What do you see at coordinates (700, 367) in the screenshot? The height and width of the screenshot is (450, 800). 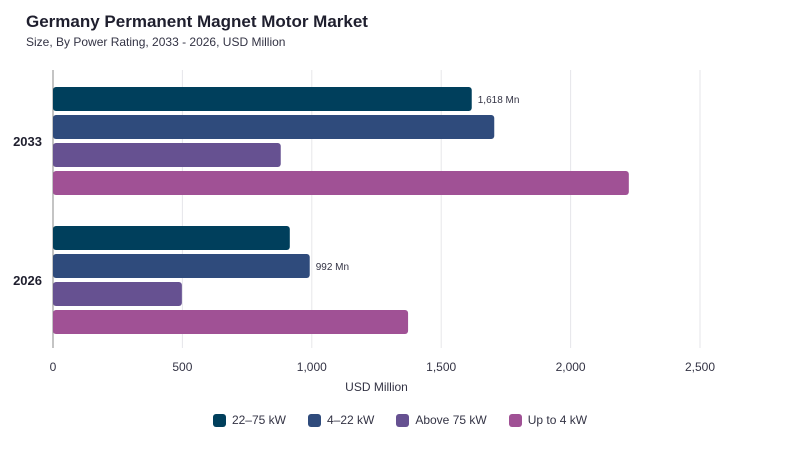 I see `x-tick-label: 2,500` at bounding box center [700, 367].